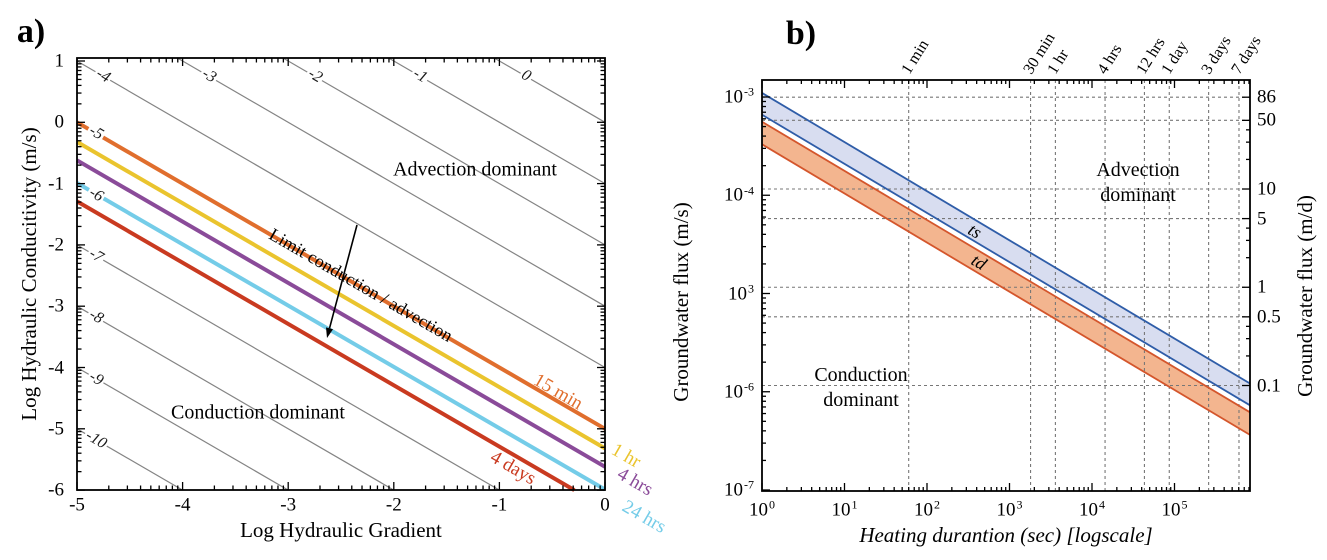 The width and height of the screenshot is (1327, 560). What do you see at coordinates (59, 61) in the screenshot?
I see `panel-a-y-tick-label: 1` at bounding box center [59, 61].